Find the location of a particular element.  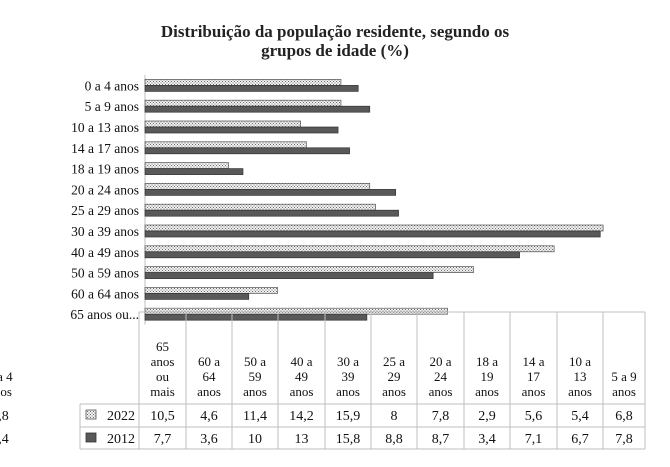

table-header-text: 49 is located at coordinates (301, 376).